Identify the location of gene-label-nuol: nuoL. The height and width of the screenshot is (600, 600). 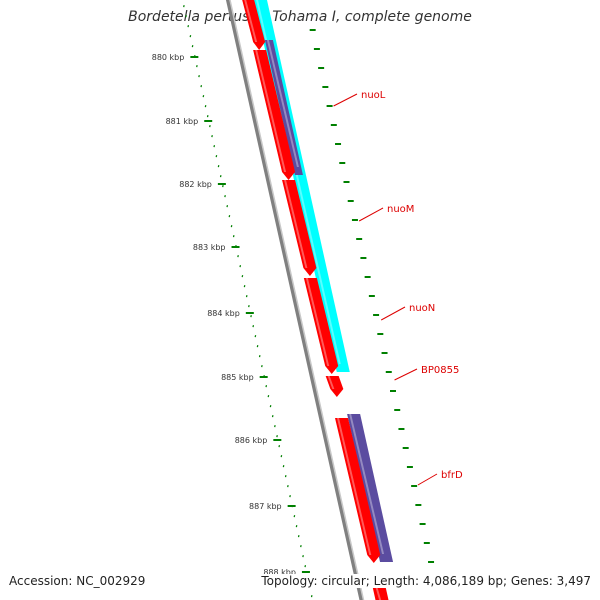
(373, 95).